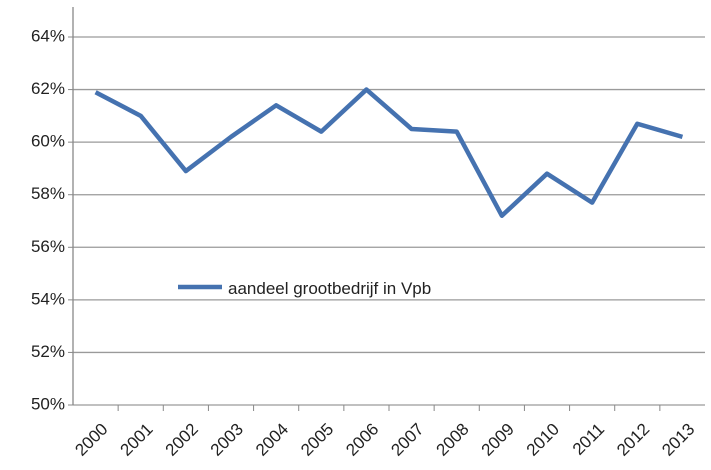 The image size is (711, 470). I want to click on y-tick-label: 64%, so click(48, 35).